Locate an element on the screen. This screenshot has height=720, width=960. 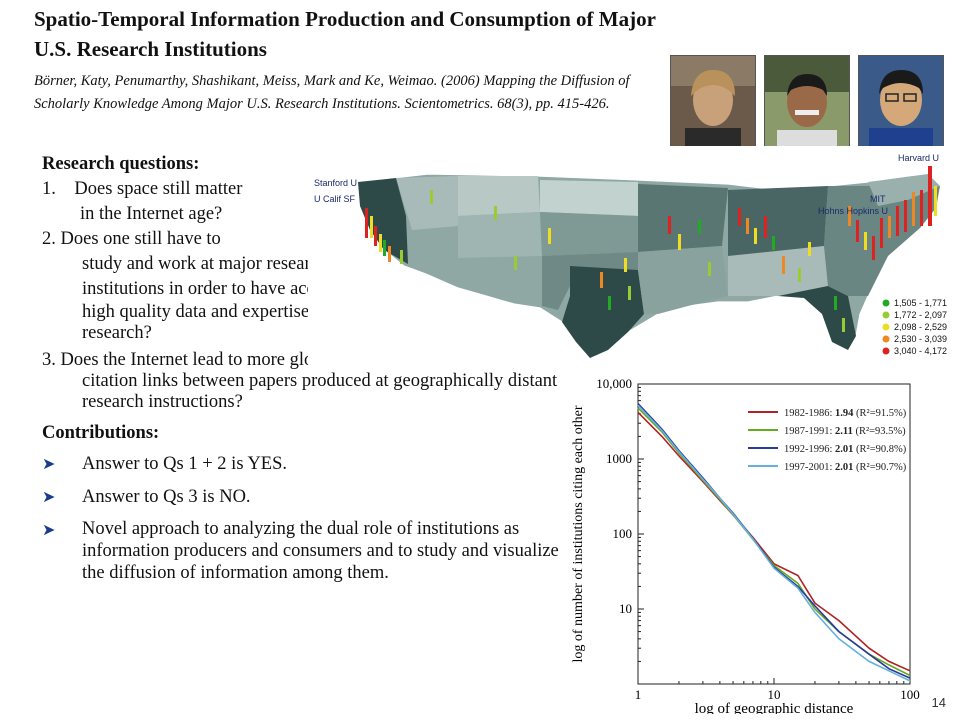
state-california is located at coordinates (383, 221).